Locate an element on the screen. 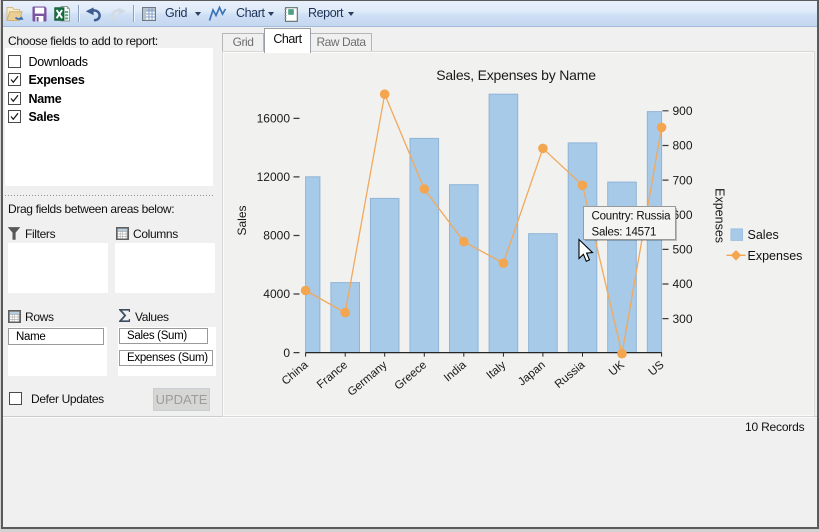 This screenshot has width=820, height=532. svg-text: Sales, Expenses by Name is located at coordinates (516, 75).